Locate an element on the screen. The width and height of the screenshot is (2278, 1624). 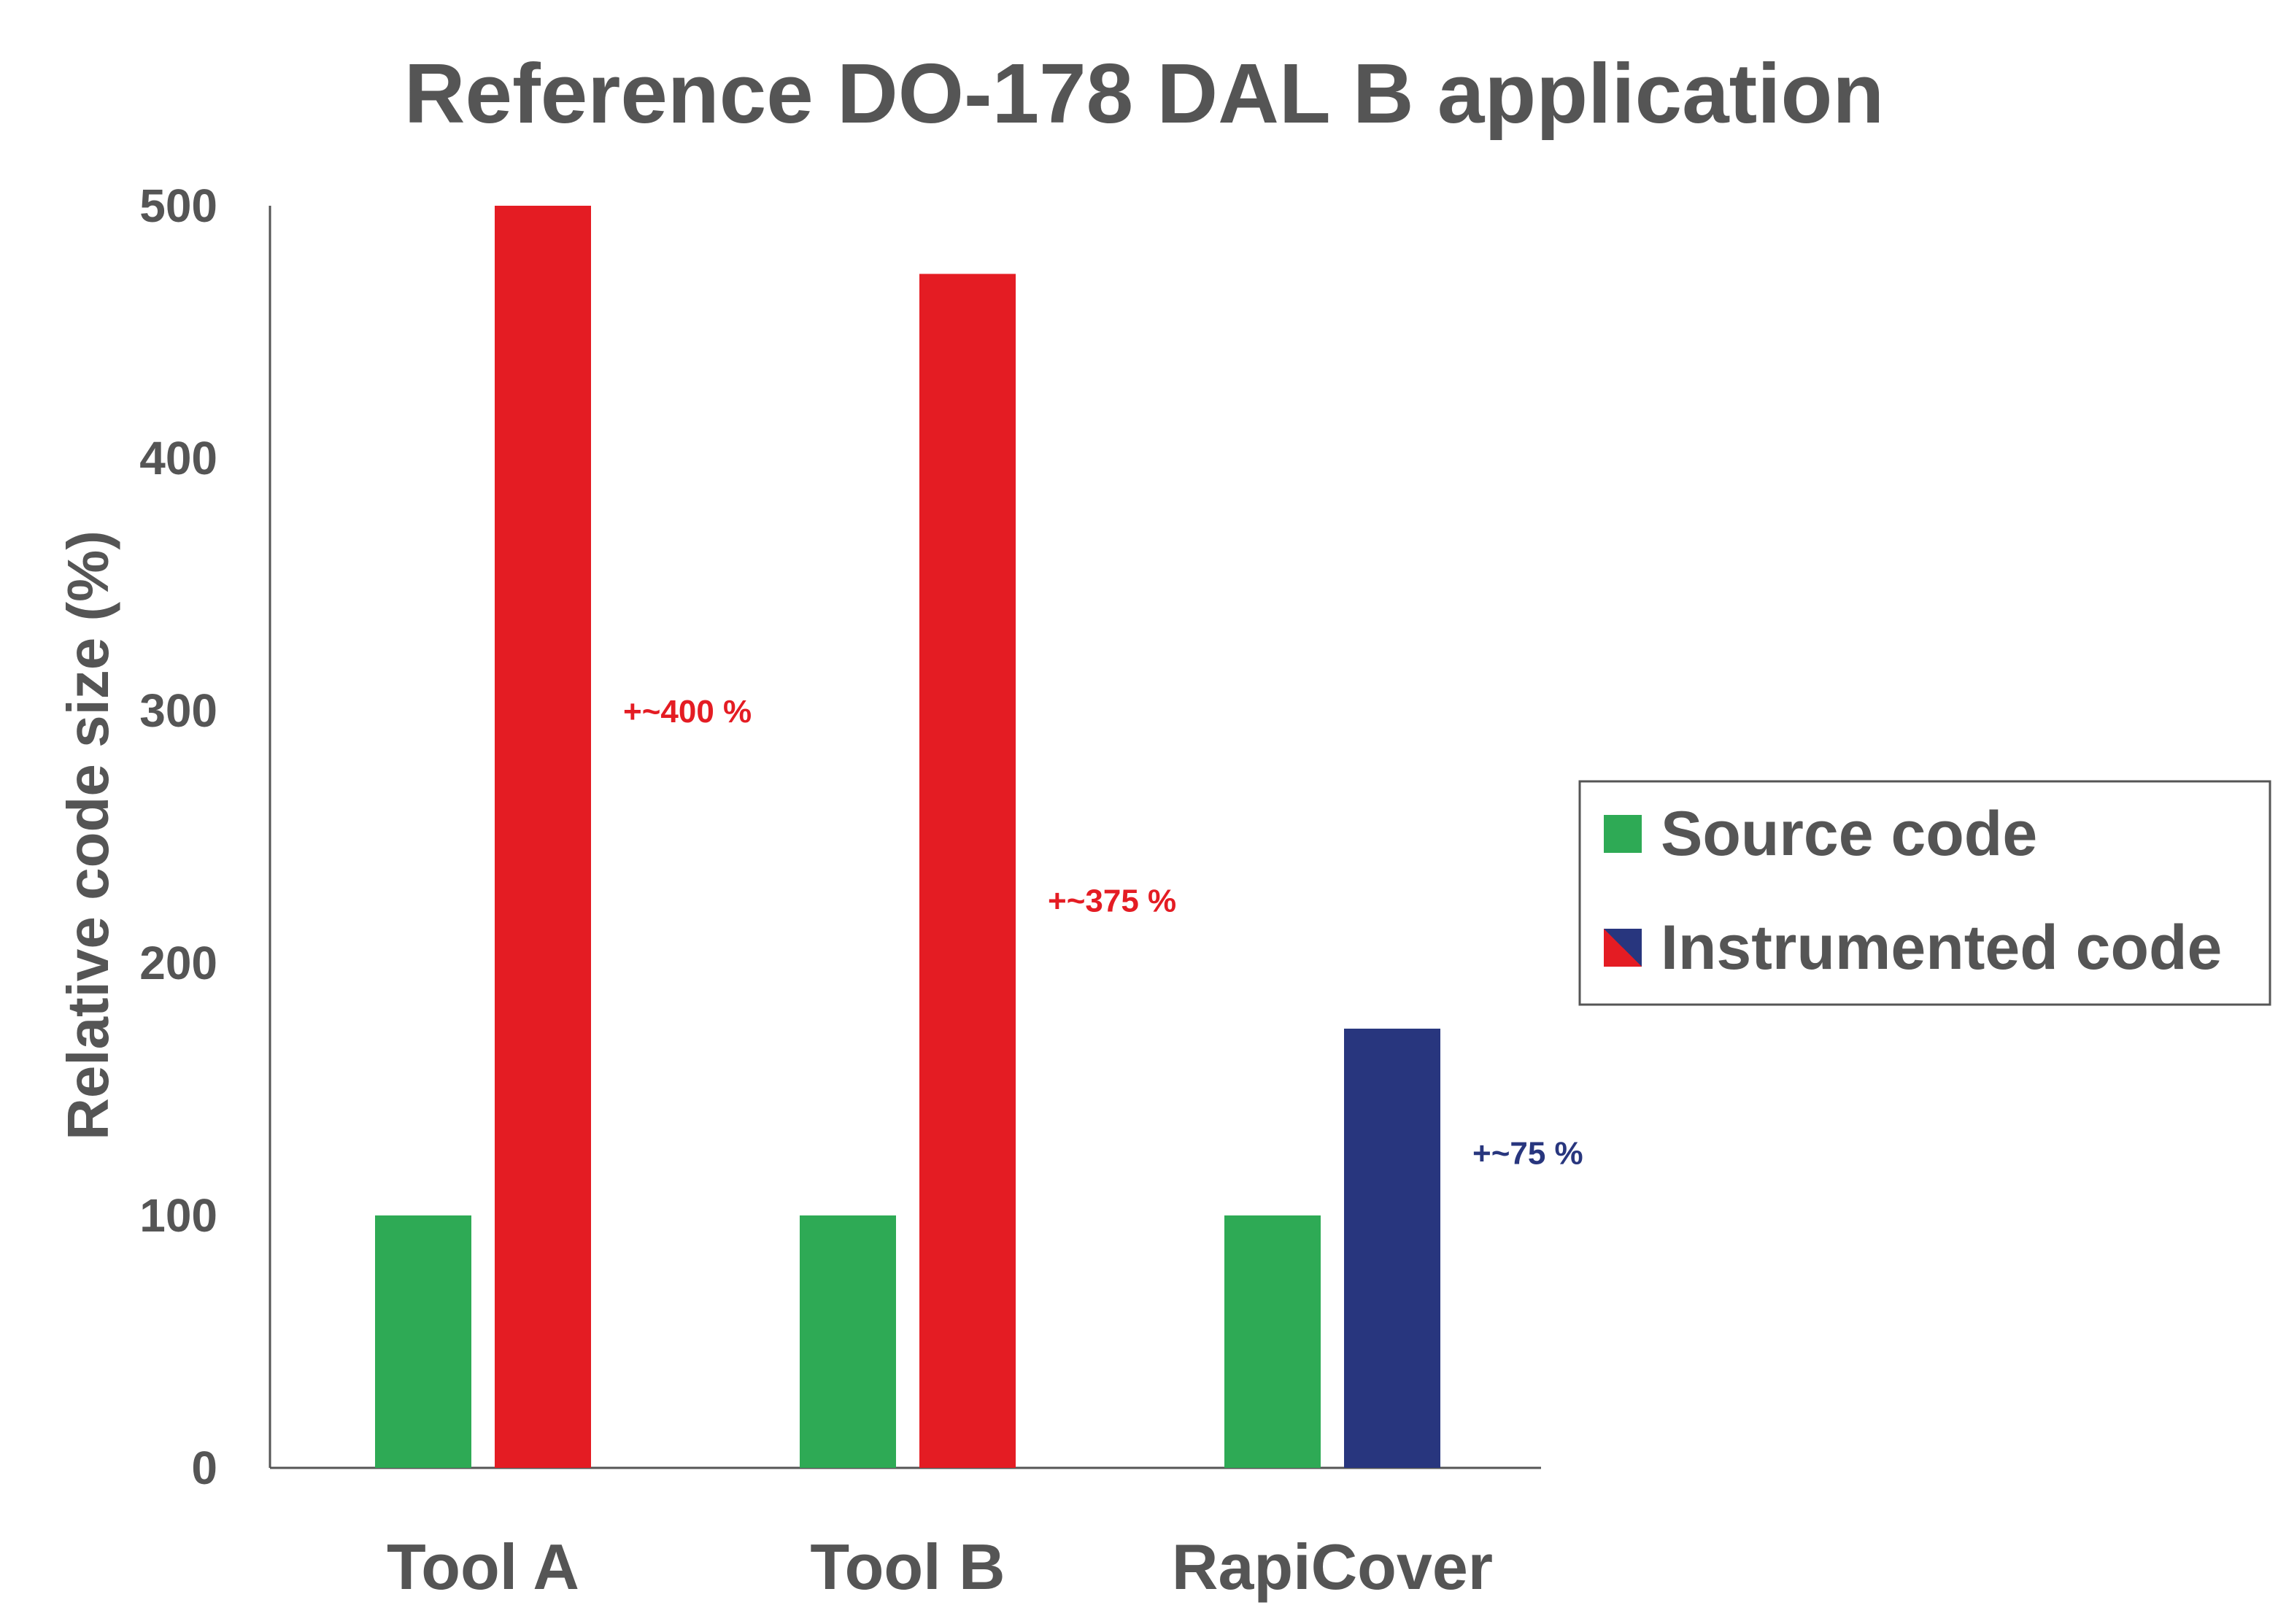
legend-label-instrumented-code: Instrumented code is located at coordinates (1941, 948).